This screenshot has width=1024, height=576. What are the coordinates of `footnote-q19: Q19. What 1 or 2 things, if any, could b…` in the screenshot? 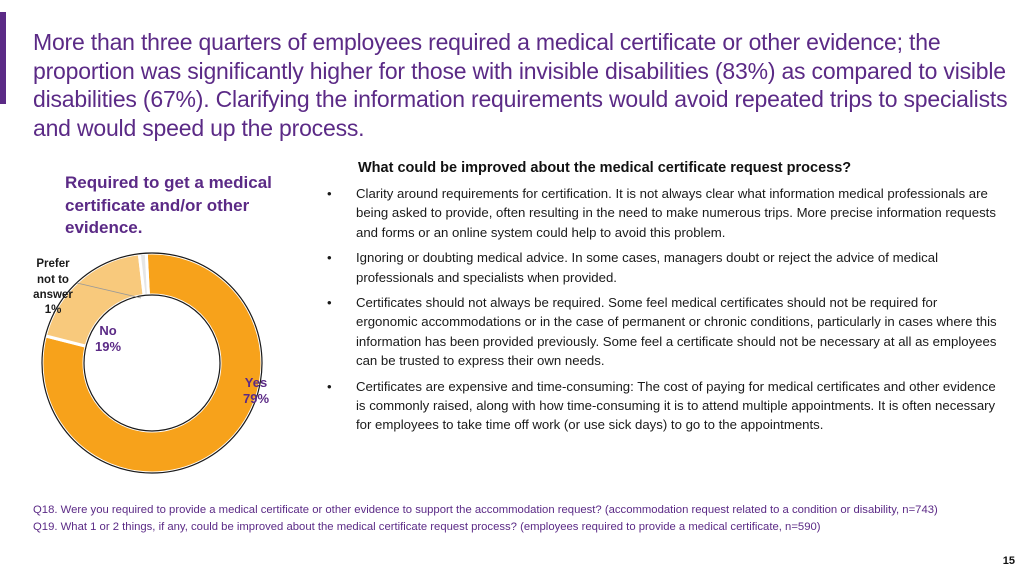 It's located at (427, 526).